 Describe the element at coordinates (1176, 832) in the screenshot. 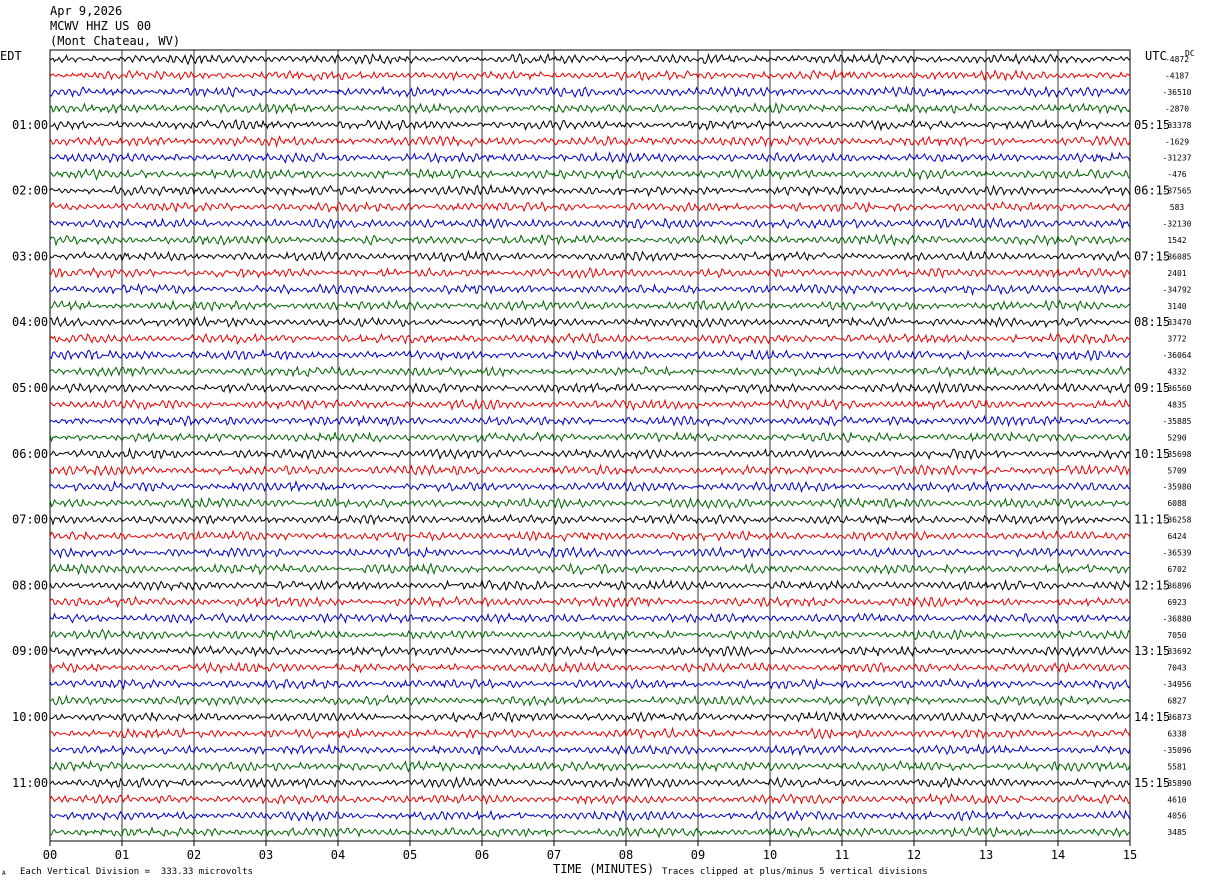

I see `dc-offset-label: 3485` at that location.